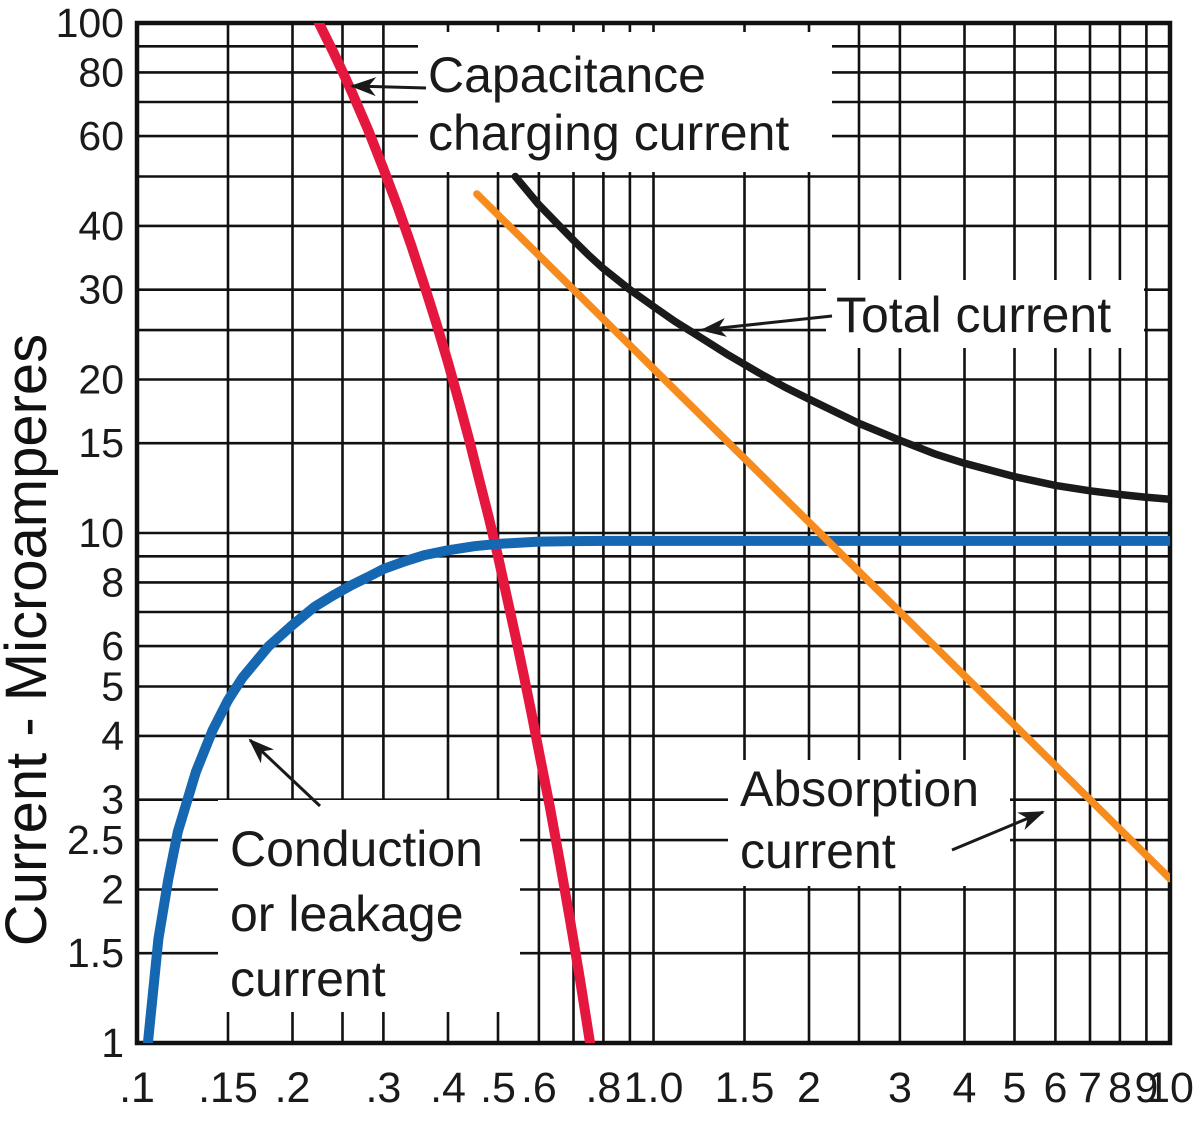  I want to click on conduction-label-backdrop, so click(369, 906).